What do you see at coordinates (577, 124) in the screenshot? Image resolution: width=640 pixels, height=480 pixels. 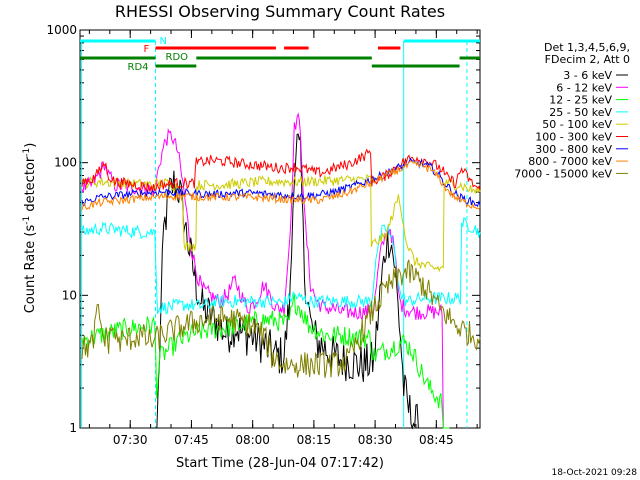 I see `legend-entry-label: 50 - 100 keV` at bounding box center [577, 124].